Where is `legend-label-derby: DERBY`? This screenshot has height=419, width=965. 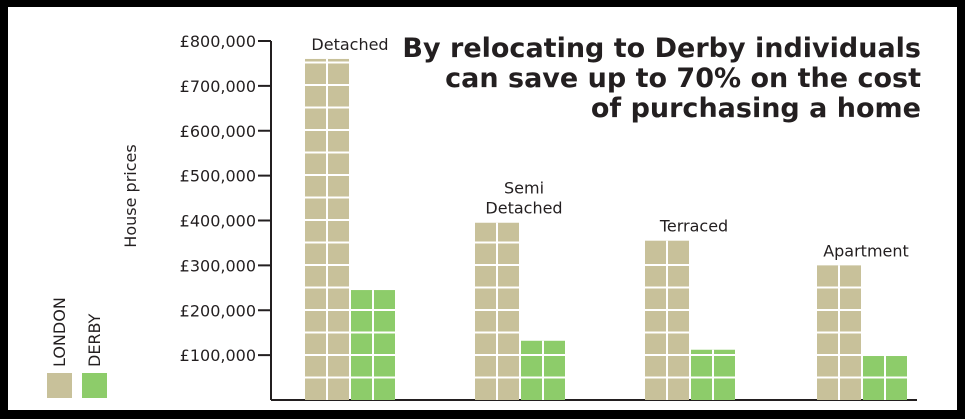
legend-label-derby: DERBY is located at coordinates (94, 340).